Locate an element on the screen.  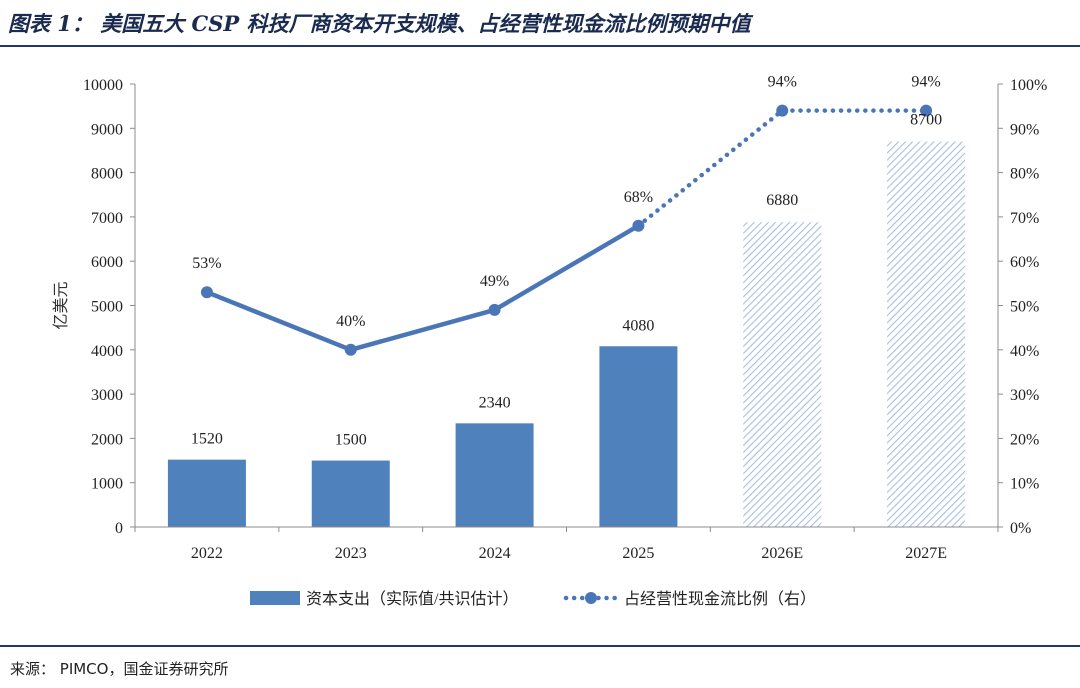
y2-tick-label: 80% is located at coordinates (1024, 174).